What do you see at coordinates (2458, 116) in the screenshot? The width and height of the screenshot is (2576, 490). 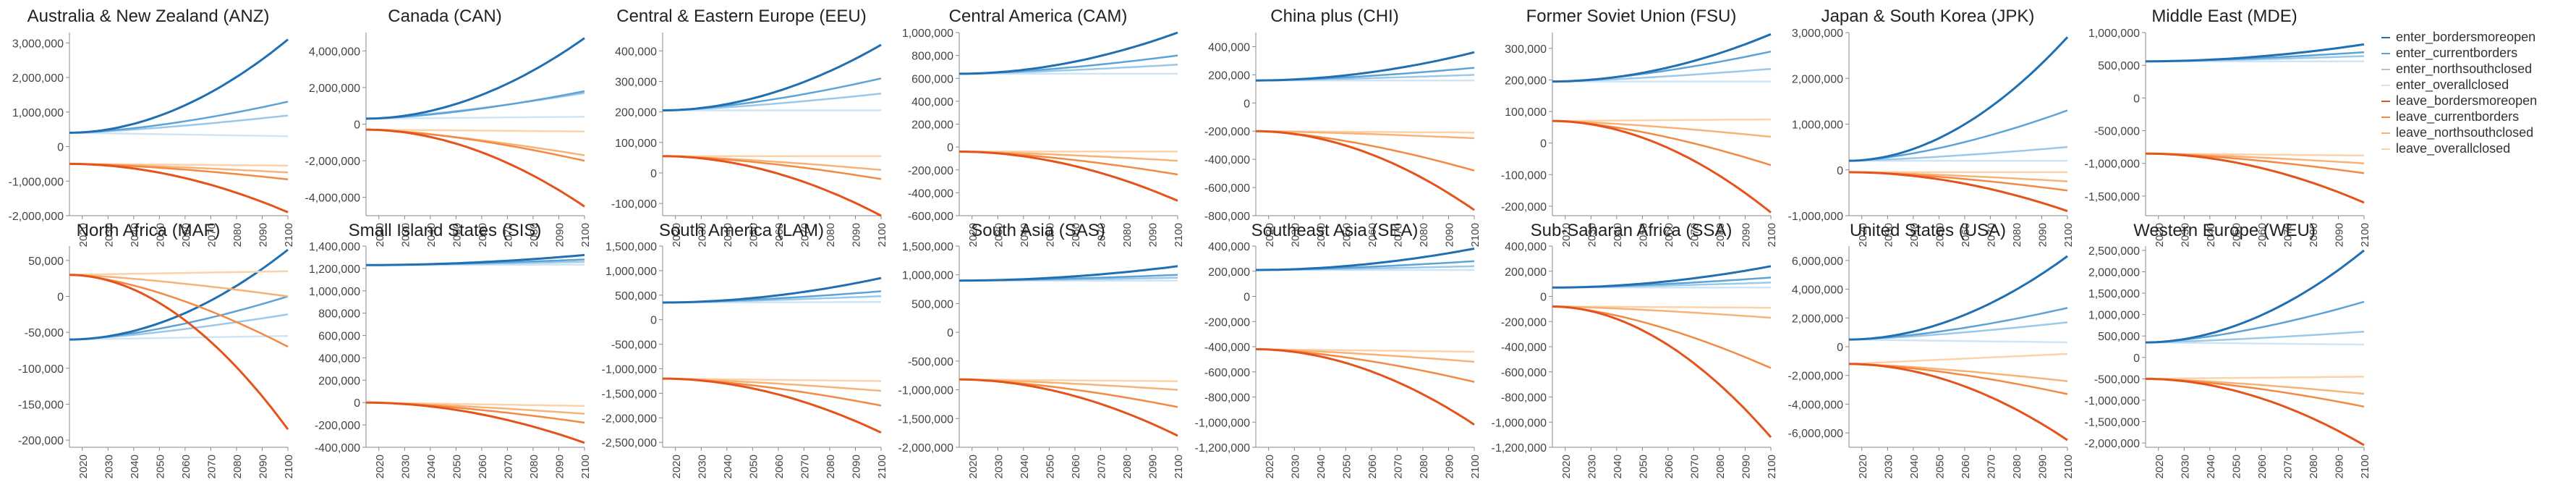 I see `legend-label: leave_currentborders` at bounding box center [2458, 116].